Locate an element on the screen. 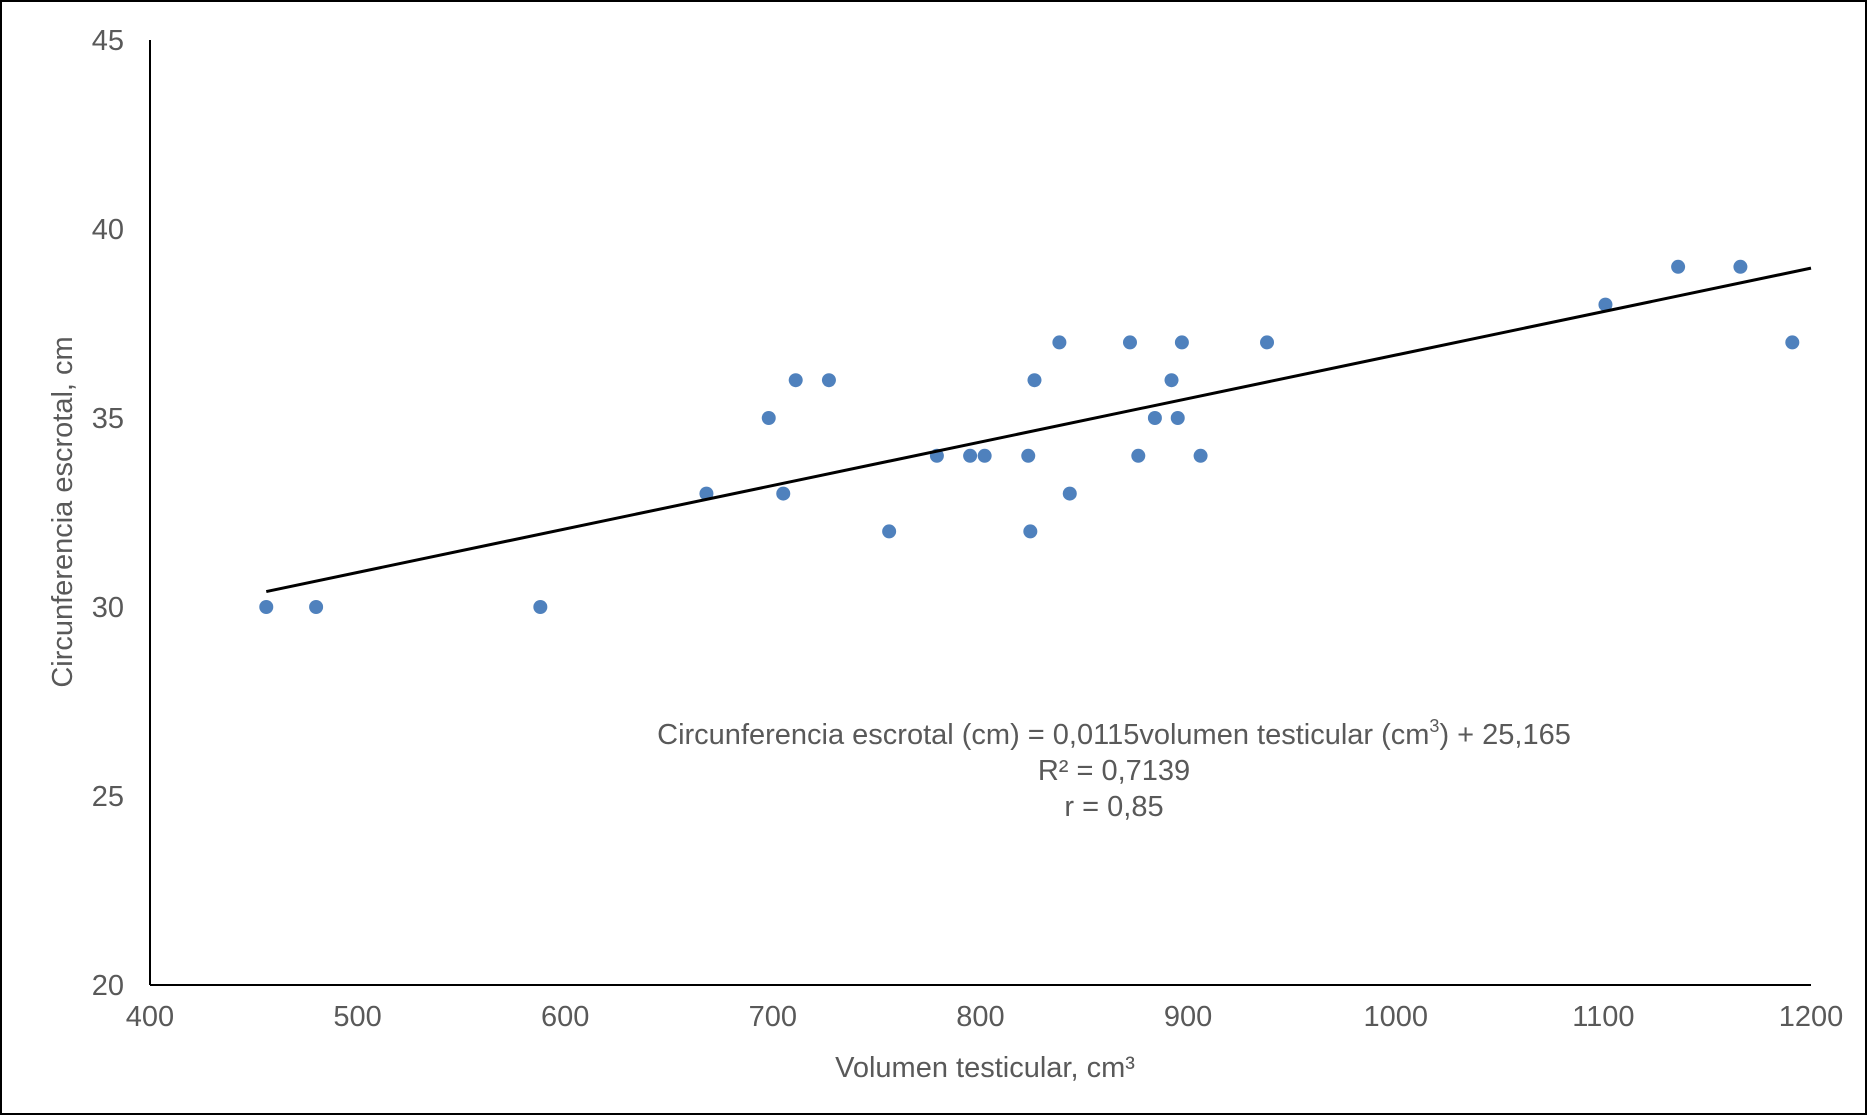  y-tick-label: 40 is located at coordinates (108, 230).